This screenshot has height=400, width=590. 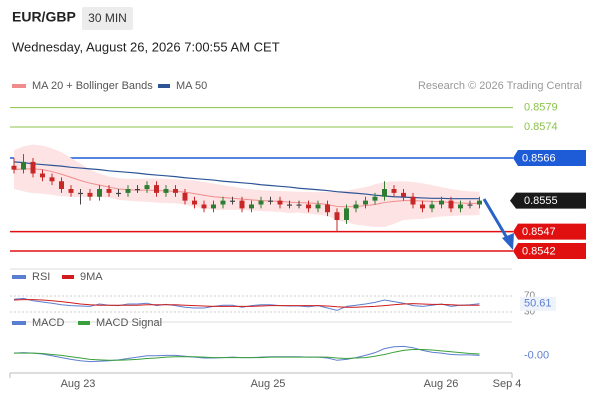 I want to click on x-tick-label: Sep 4, so click(x=507, y=384).